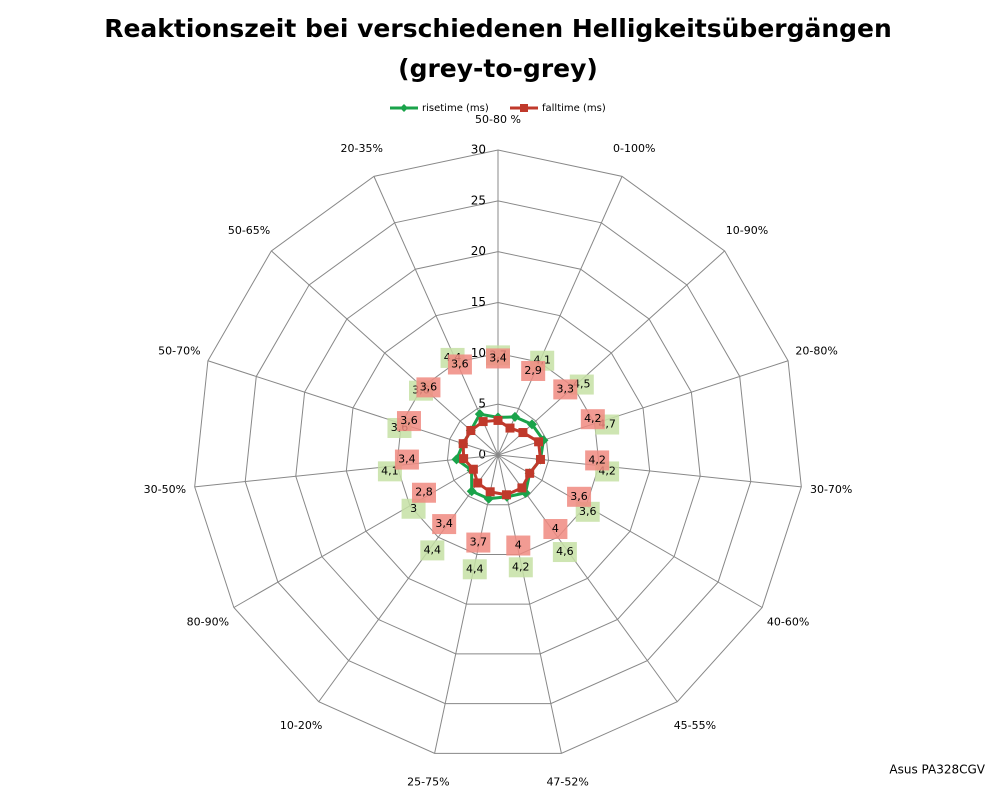 Image resolution: width=998 pixels, height=790 pixels. I want to click on category-label: 30-50%, so click(165, 489).